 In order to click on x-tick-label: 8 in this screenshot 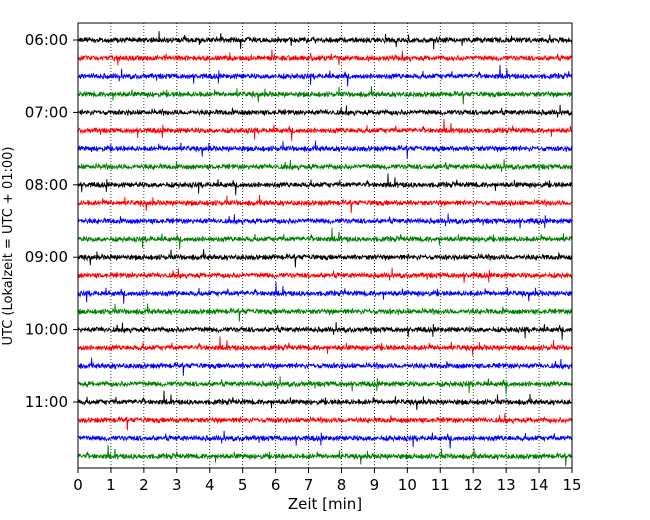, I will do `click(342, 485)`.